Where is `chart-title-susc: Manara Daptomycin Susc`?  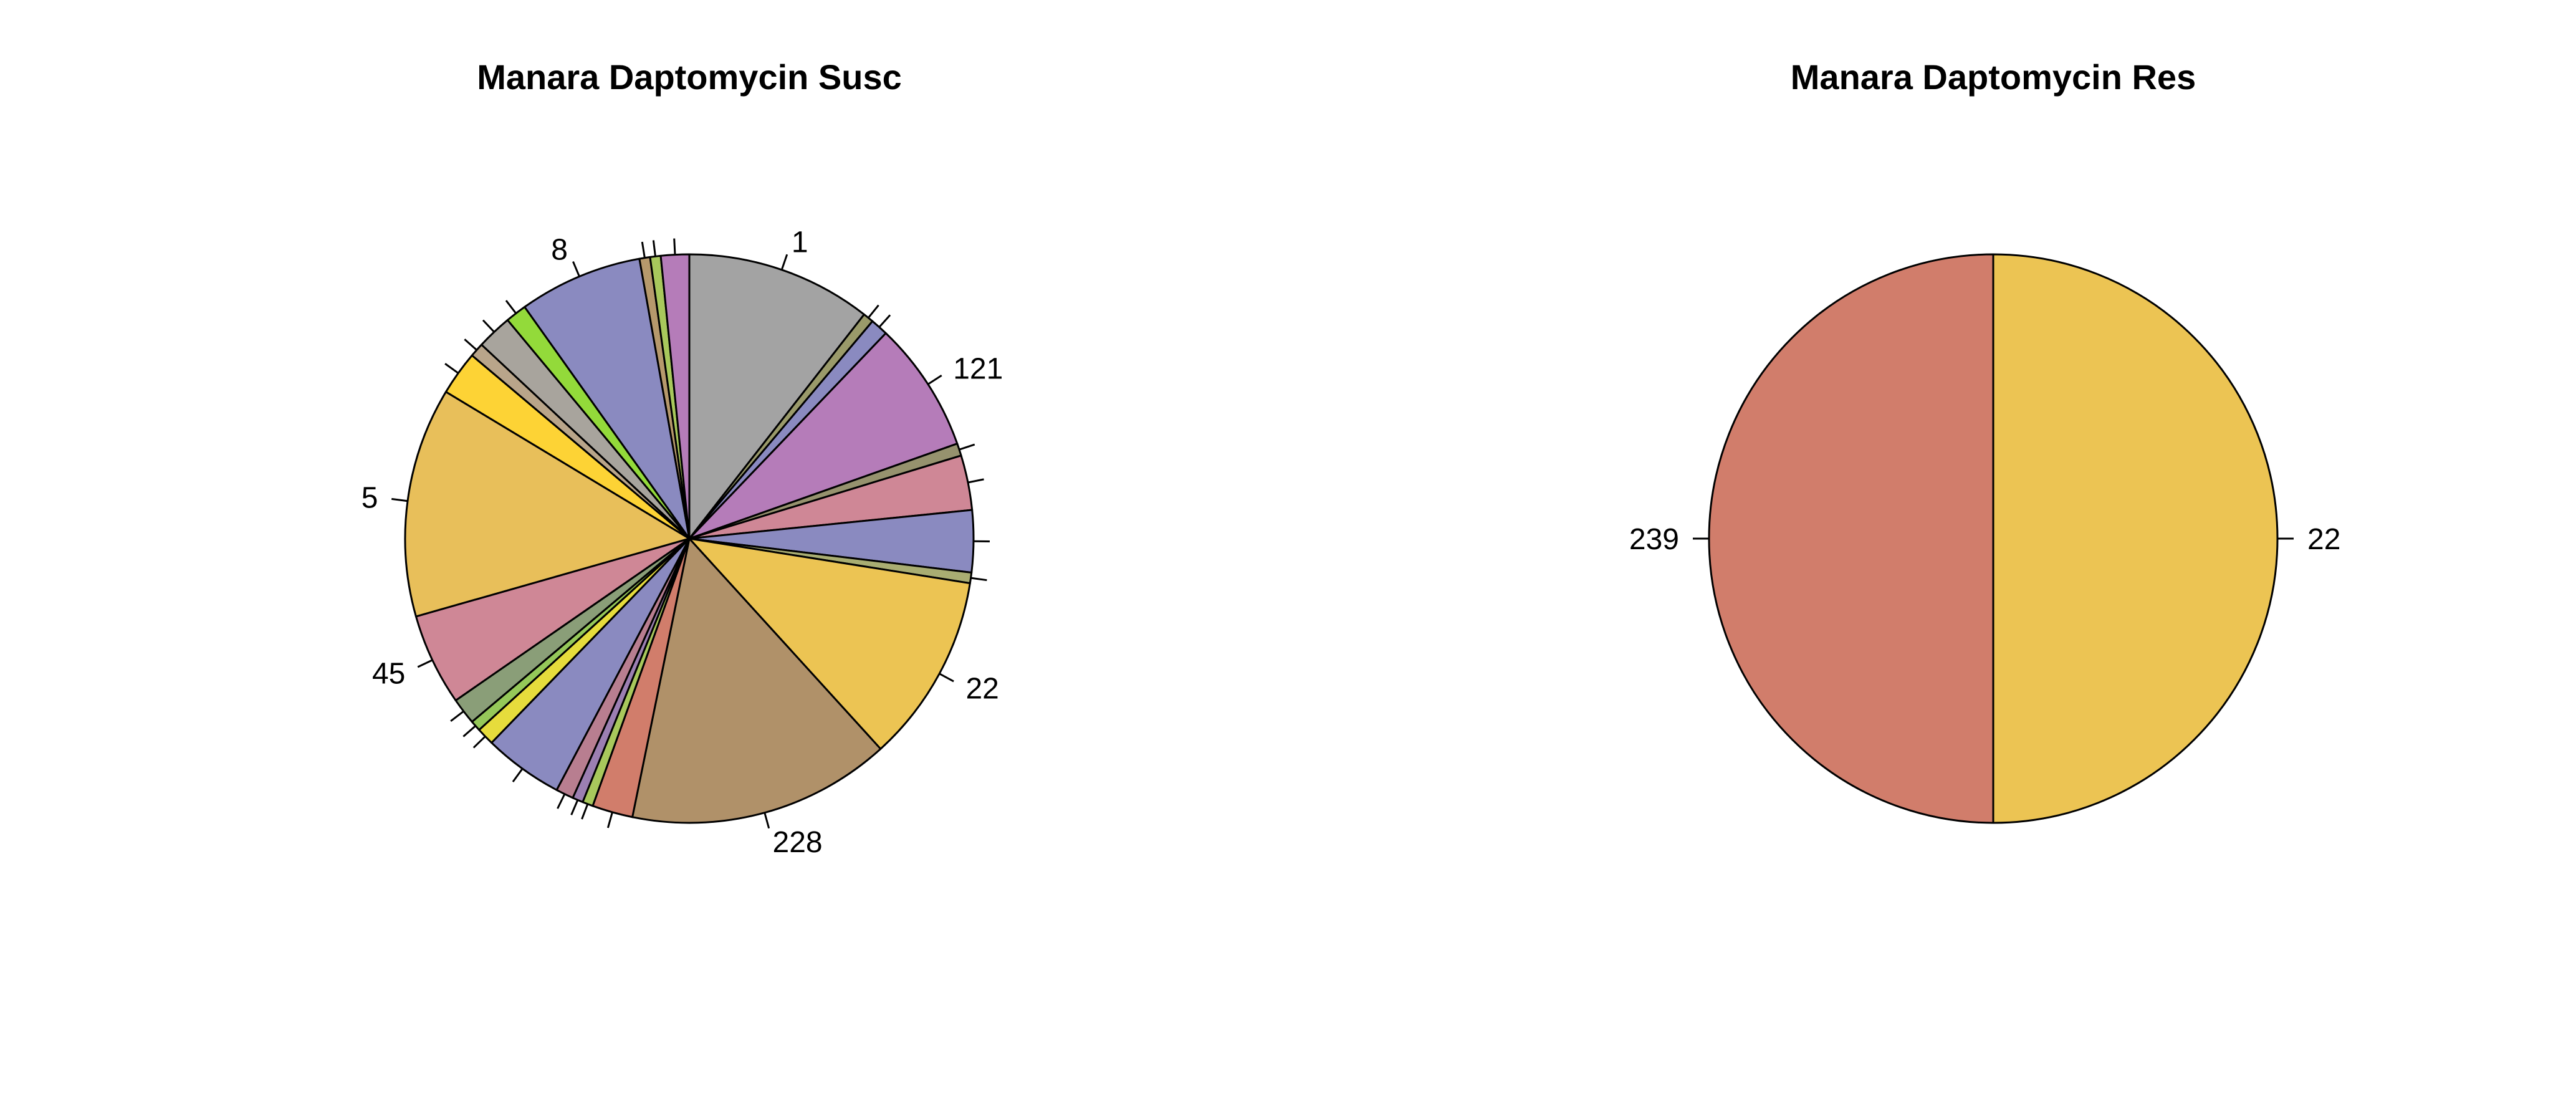
chart-title-susc: Manara Daptomycin Susc is located at coordinates (690, 77).